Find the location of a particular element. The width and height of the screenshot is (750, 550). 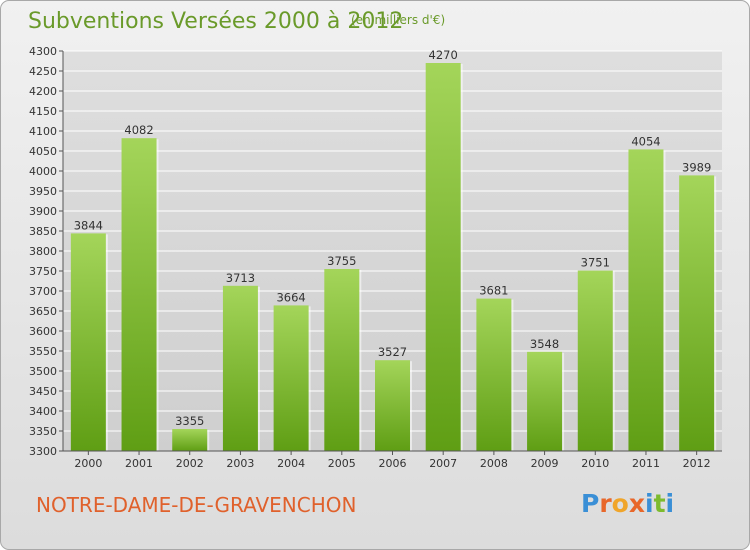

bar-2005 is located at coordinates (342, 360).